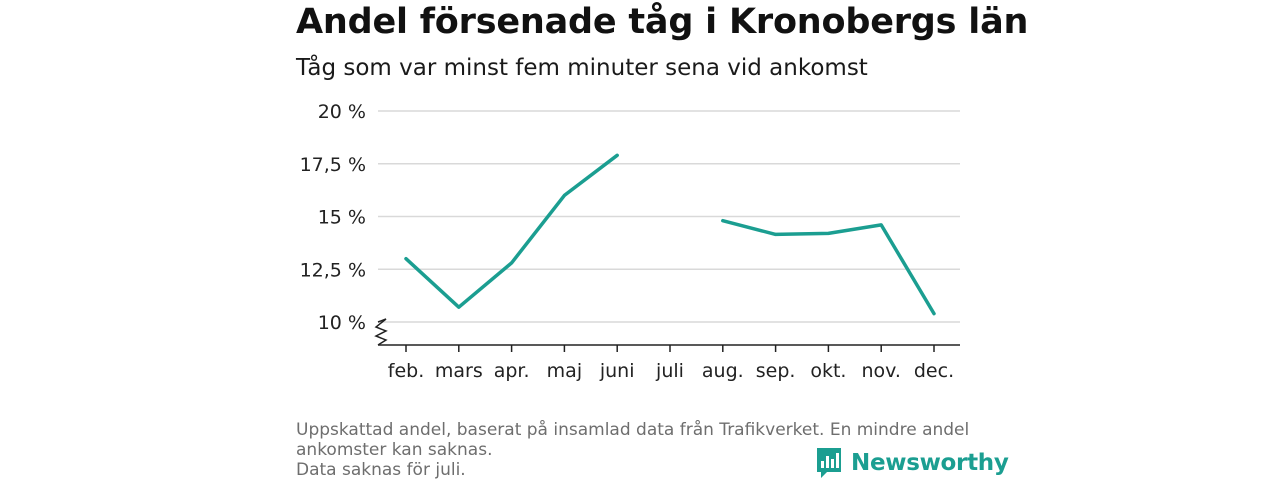  What do you see at coordinates (776, 371) in the screenshot?
I see `x-tick-label: sep.` at bounding box center [776, 371].